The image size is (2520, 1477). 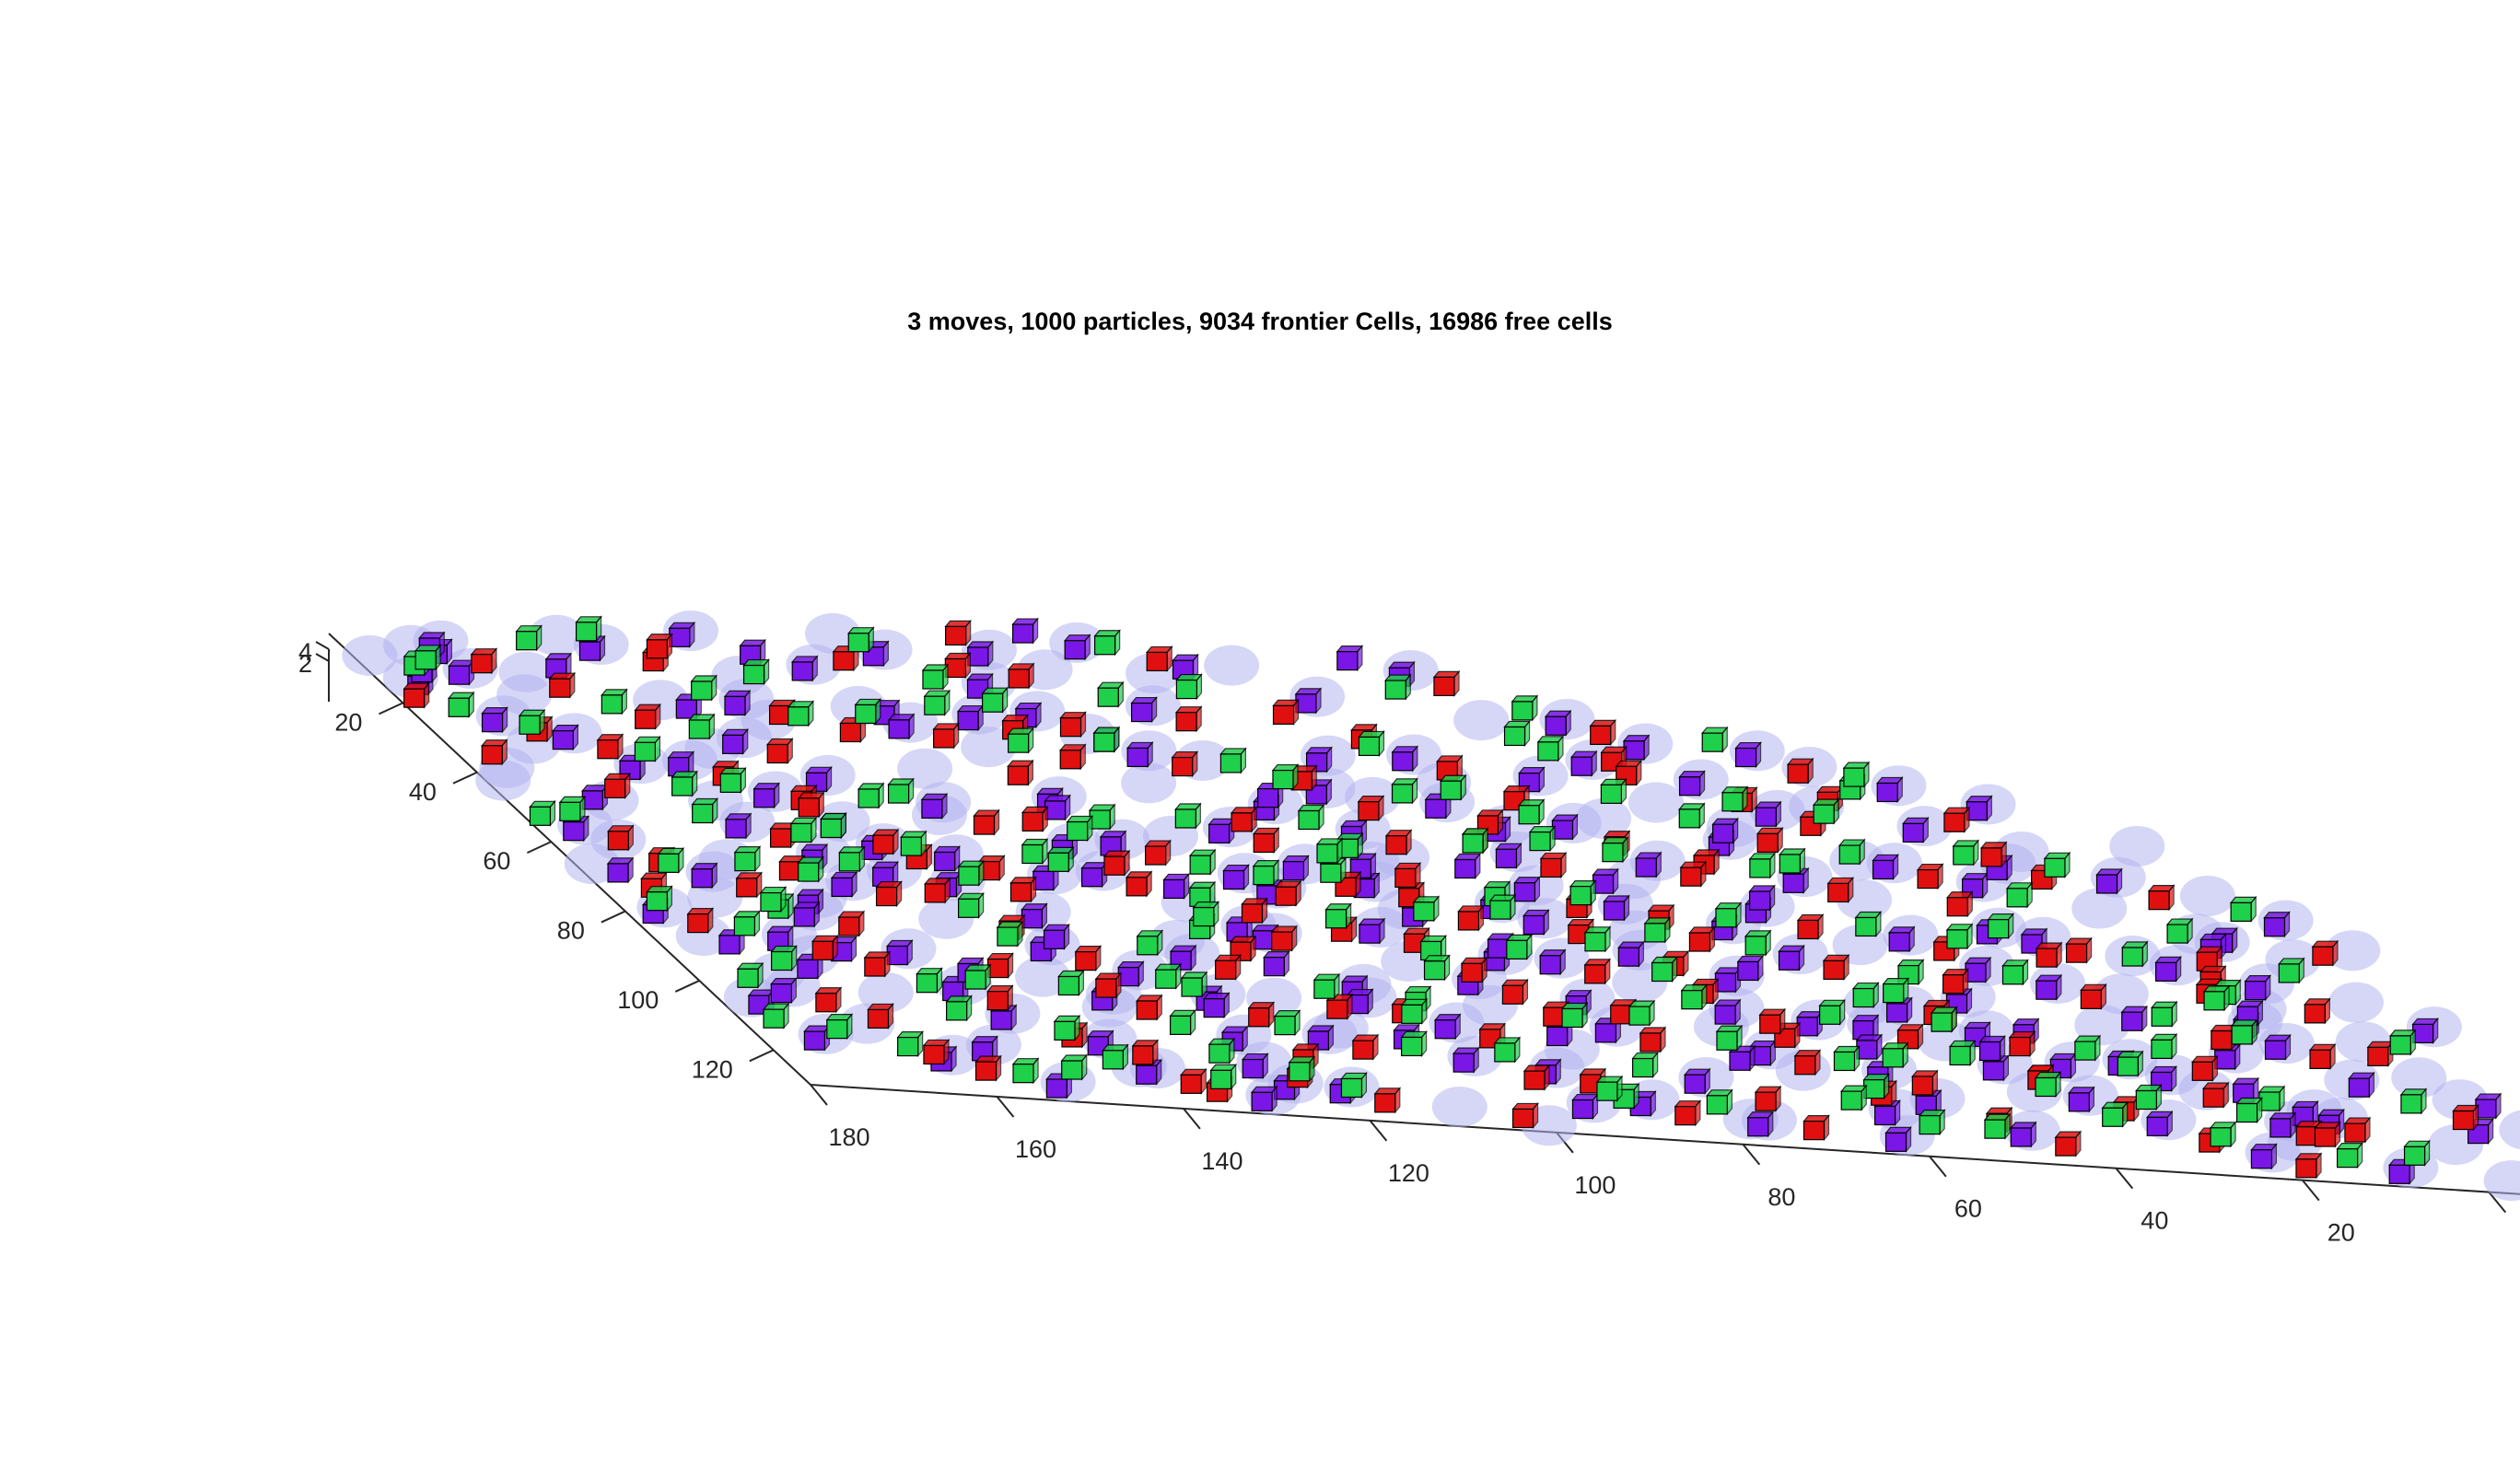 What do you see at coordinates (496, 861) in the screenshot?
I see `y-tick-label: 60` at bounding box center [496, 861].